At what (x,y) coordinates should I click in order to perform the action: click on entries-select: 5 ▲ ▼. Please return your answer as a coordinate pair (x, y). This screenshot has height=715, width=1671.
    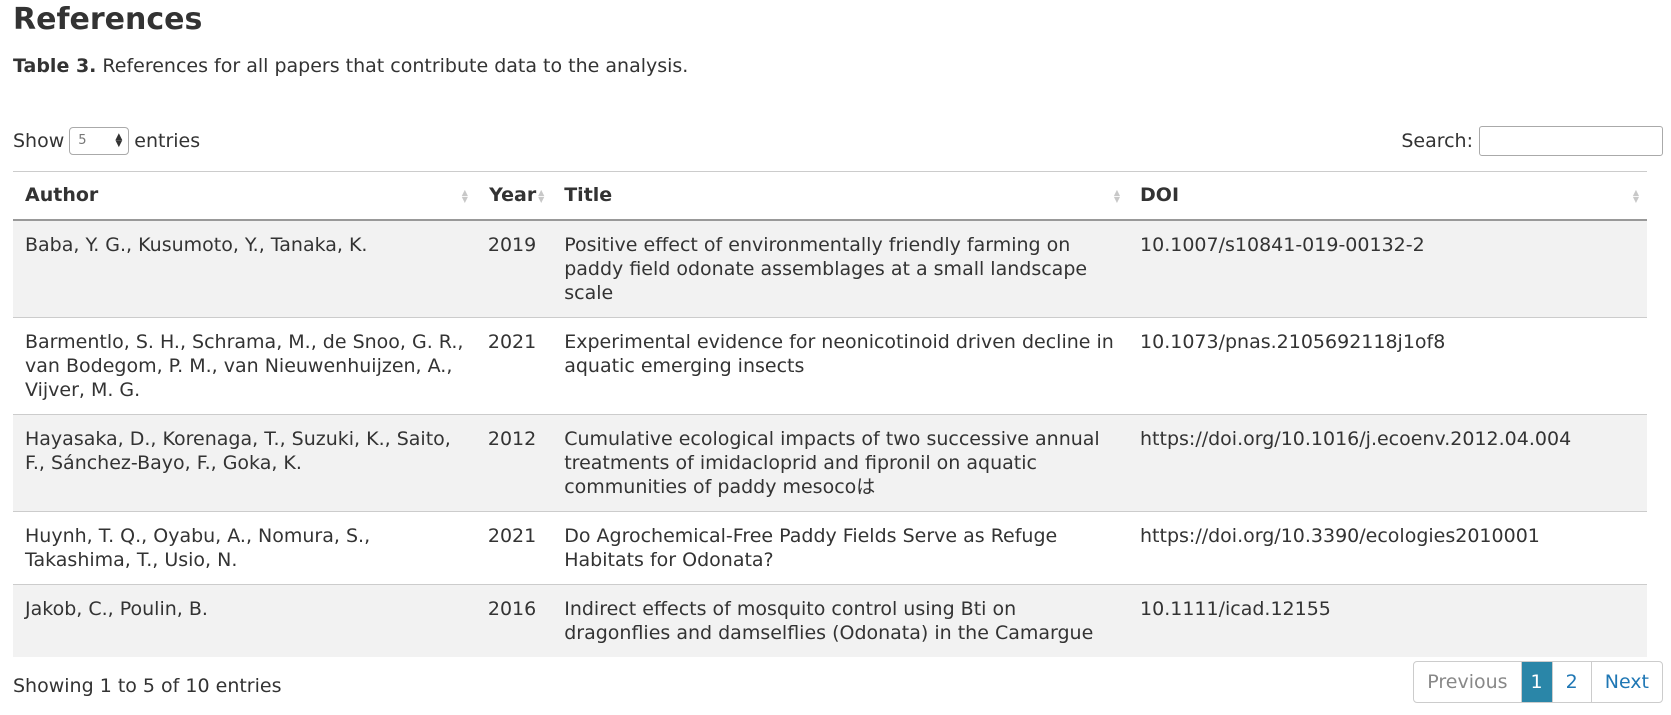
    Looking at the image, I should click on (99, 141).